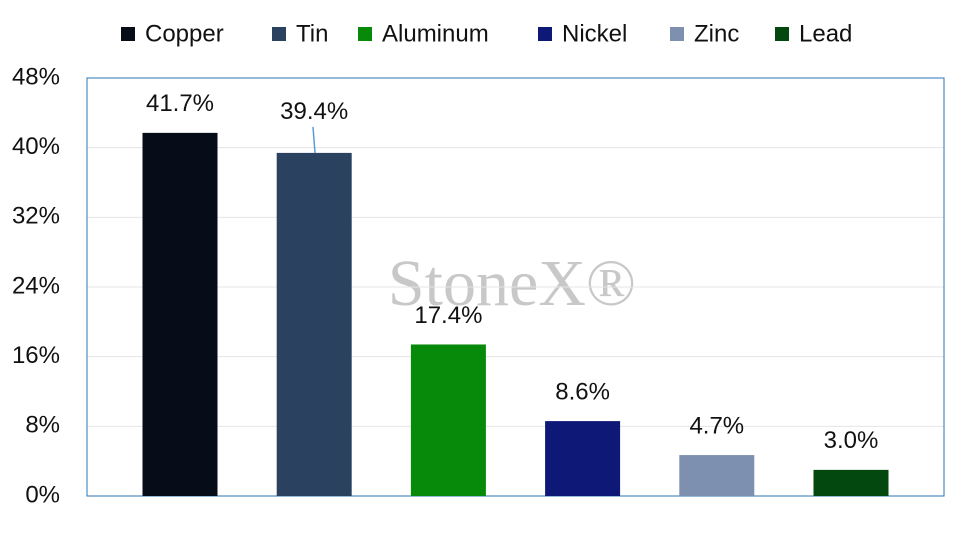  What do you see at coordinates (594, 33) in the screenshot?
I see `legend-label: Nickel` at bounding box center [594, 33].